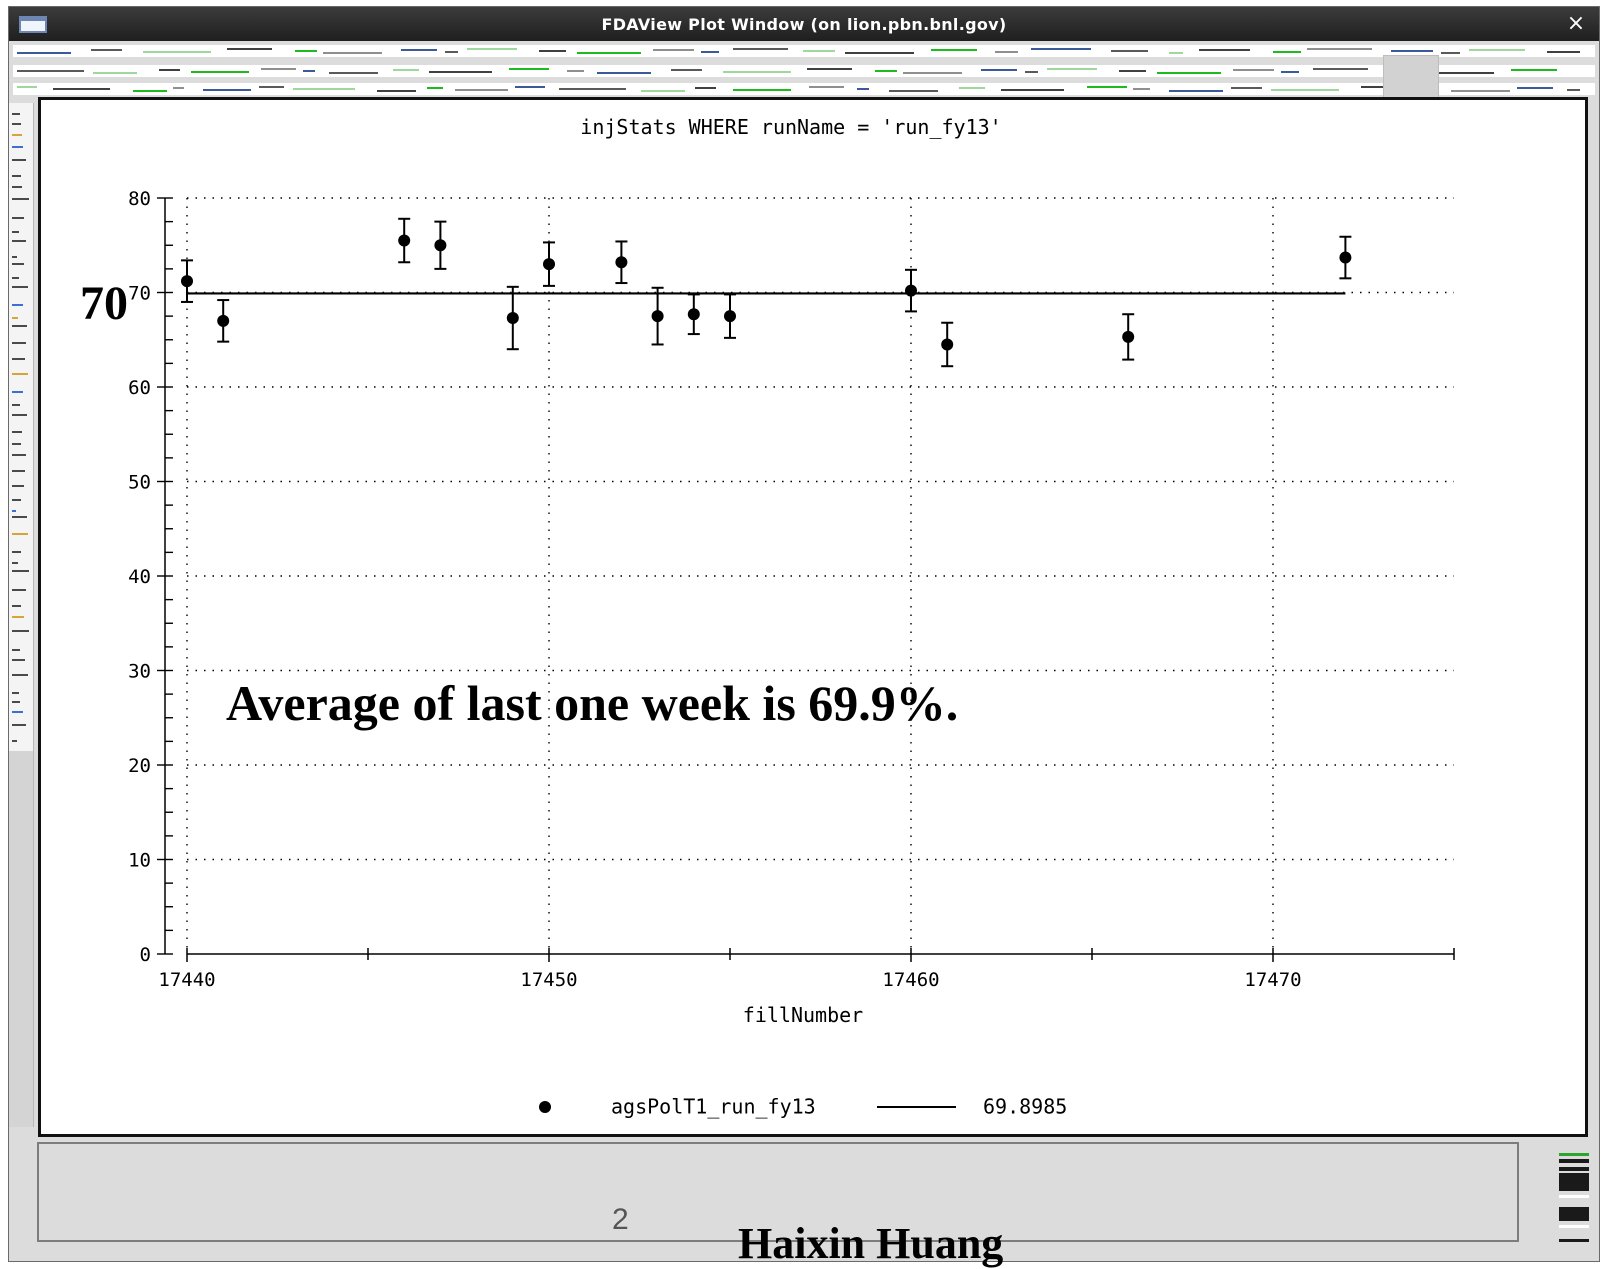  Describe the element at coordinates (1576, 23) in the screenshot. I see `close-icon: ×` at that location.